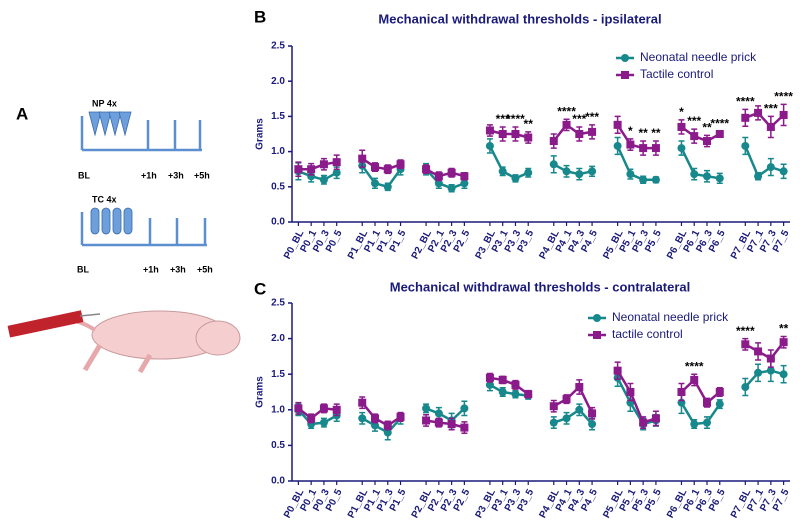 The image size is (800, 527). Describe the element at coordinates (278, 303) in the screenshot. I see `y-tick-label: 2.5` at that location.